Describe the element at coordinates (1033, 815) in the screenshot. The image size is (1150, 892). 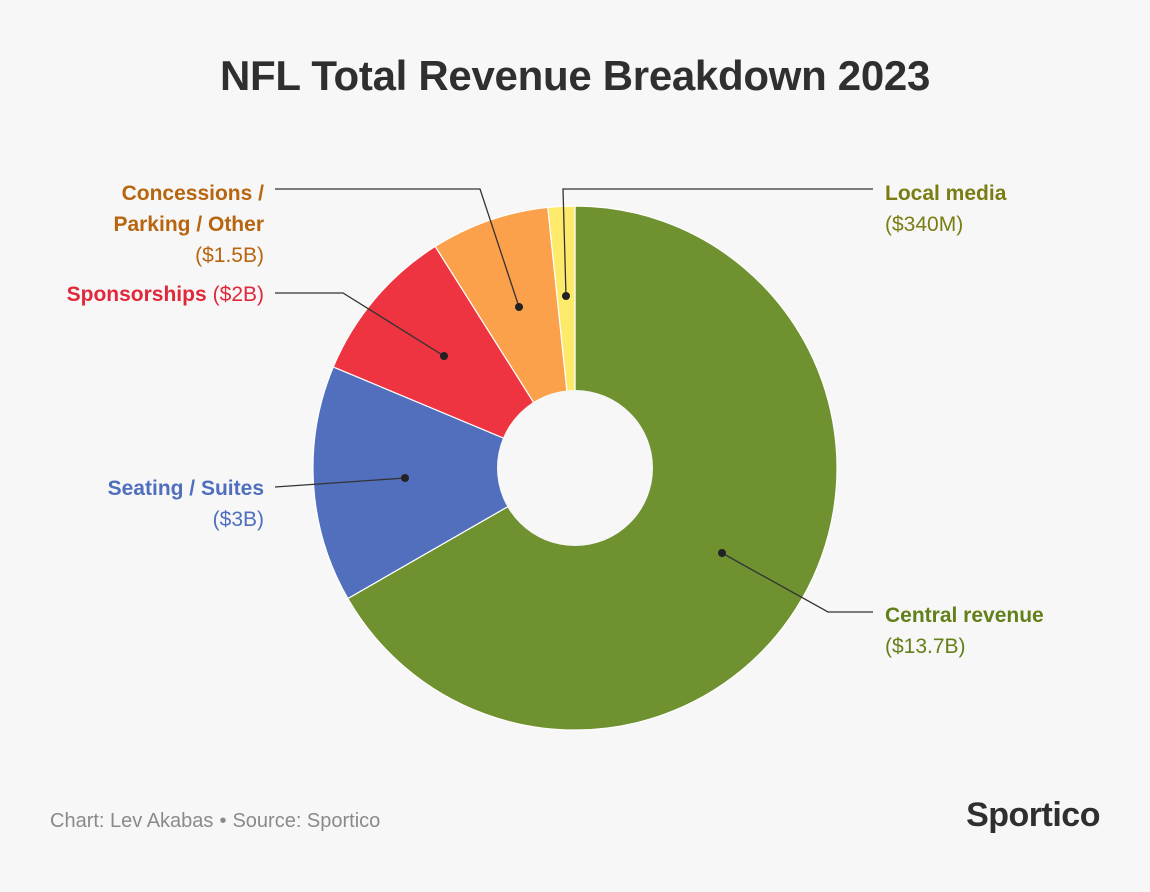
I see `sportico-logo: Sportico` at that location.